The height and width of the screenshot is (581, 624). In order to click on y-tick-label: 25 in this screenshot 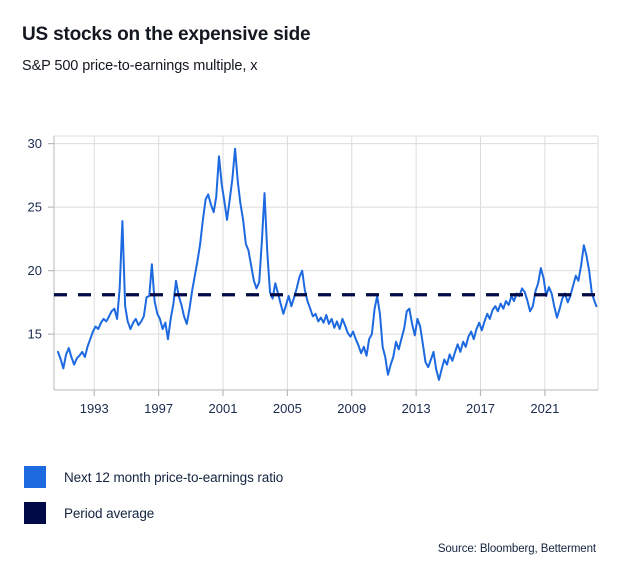, I will do `click(35, 207)`.